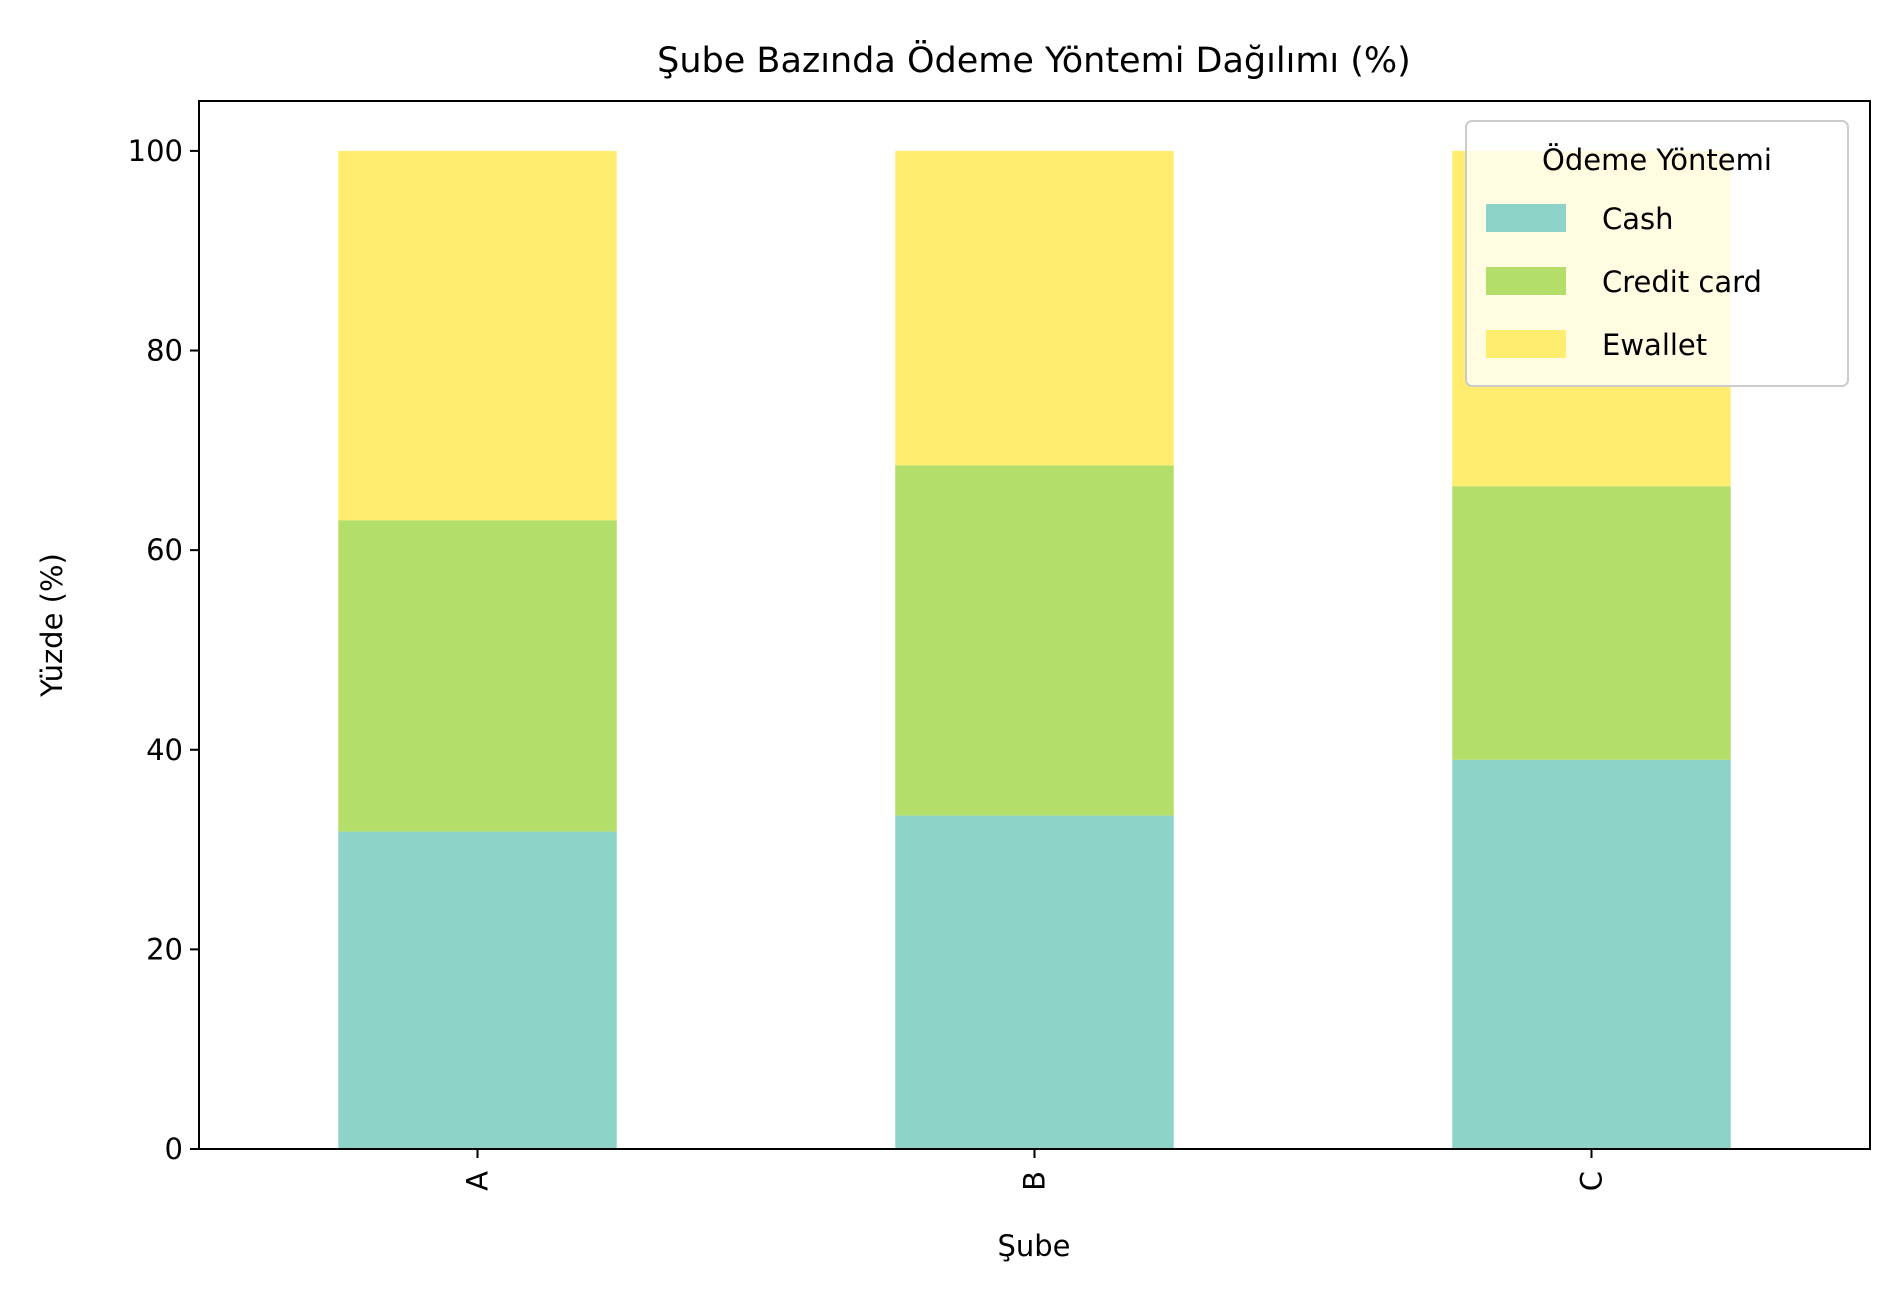 The image size is (1890, 1296). I want to click on legend-swatch-credit-card, so click(1526, 281).